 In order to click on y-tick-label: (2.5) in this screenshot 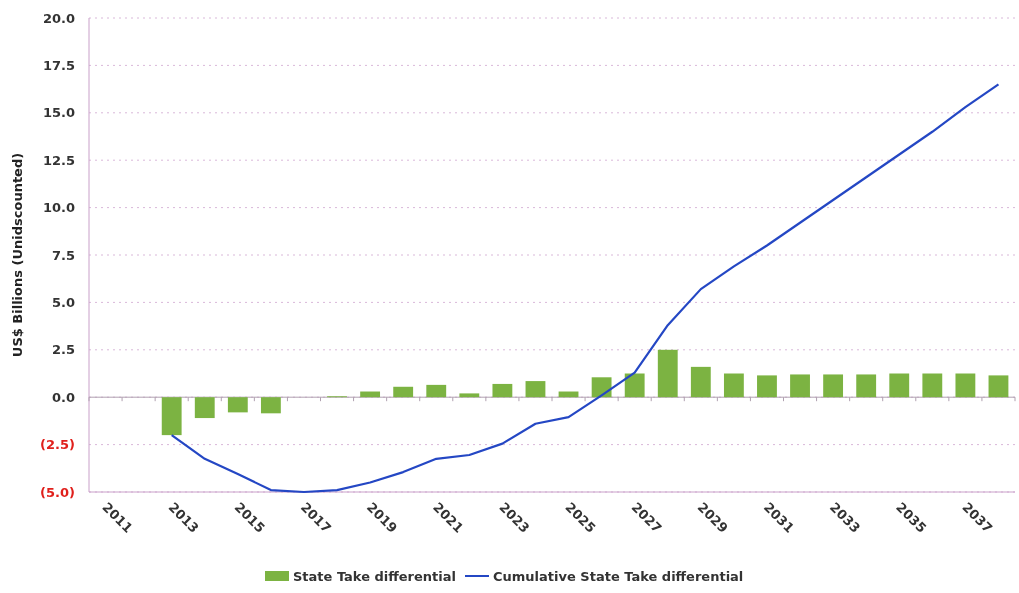, I will do `click(57, 445)`.